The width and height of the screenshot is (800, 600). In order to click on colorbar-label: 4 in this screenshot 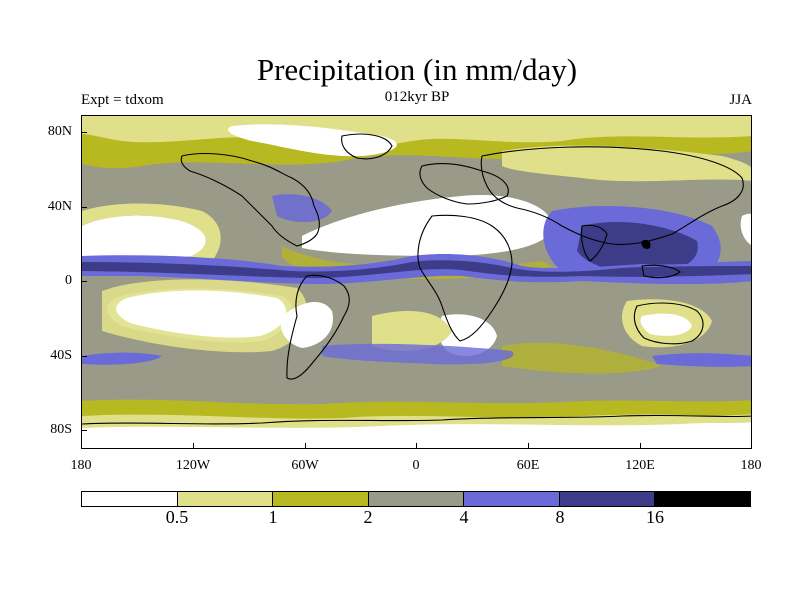, I will do `click(464, 517)`.